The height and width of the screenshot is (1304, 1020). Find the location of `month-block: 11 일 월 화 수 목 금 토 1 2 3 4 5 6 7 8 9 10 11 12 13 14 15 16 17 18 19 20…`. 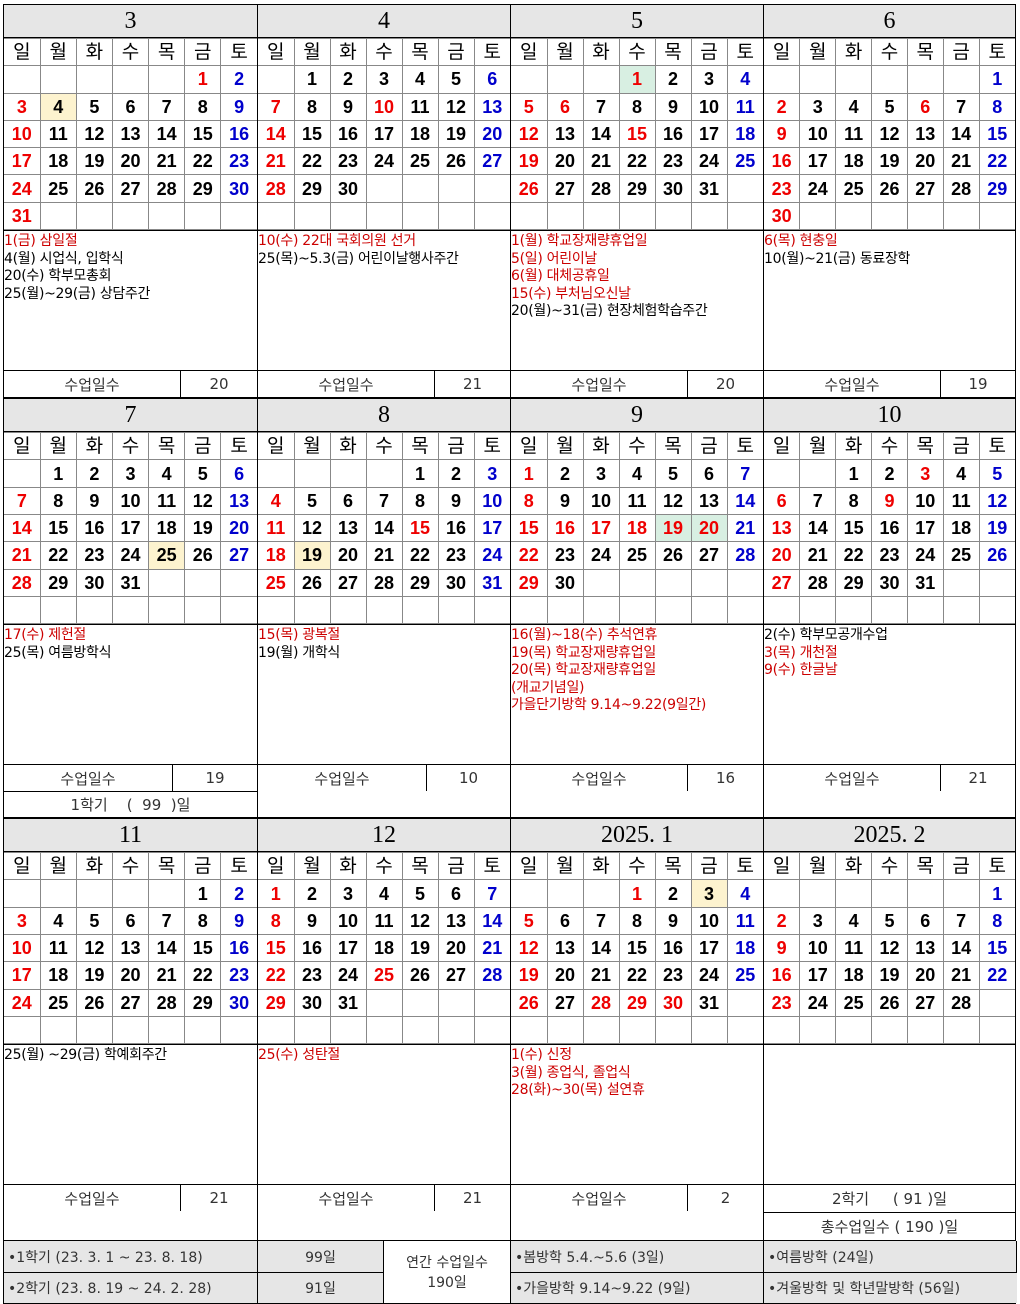

month-block: 11 일 월 화 수 목 금 토 1 2 3 4 5 6 7 8 9 10 11 12 13 14 15 16 17 18 19 20… is located at coordinates (130, 1030).